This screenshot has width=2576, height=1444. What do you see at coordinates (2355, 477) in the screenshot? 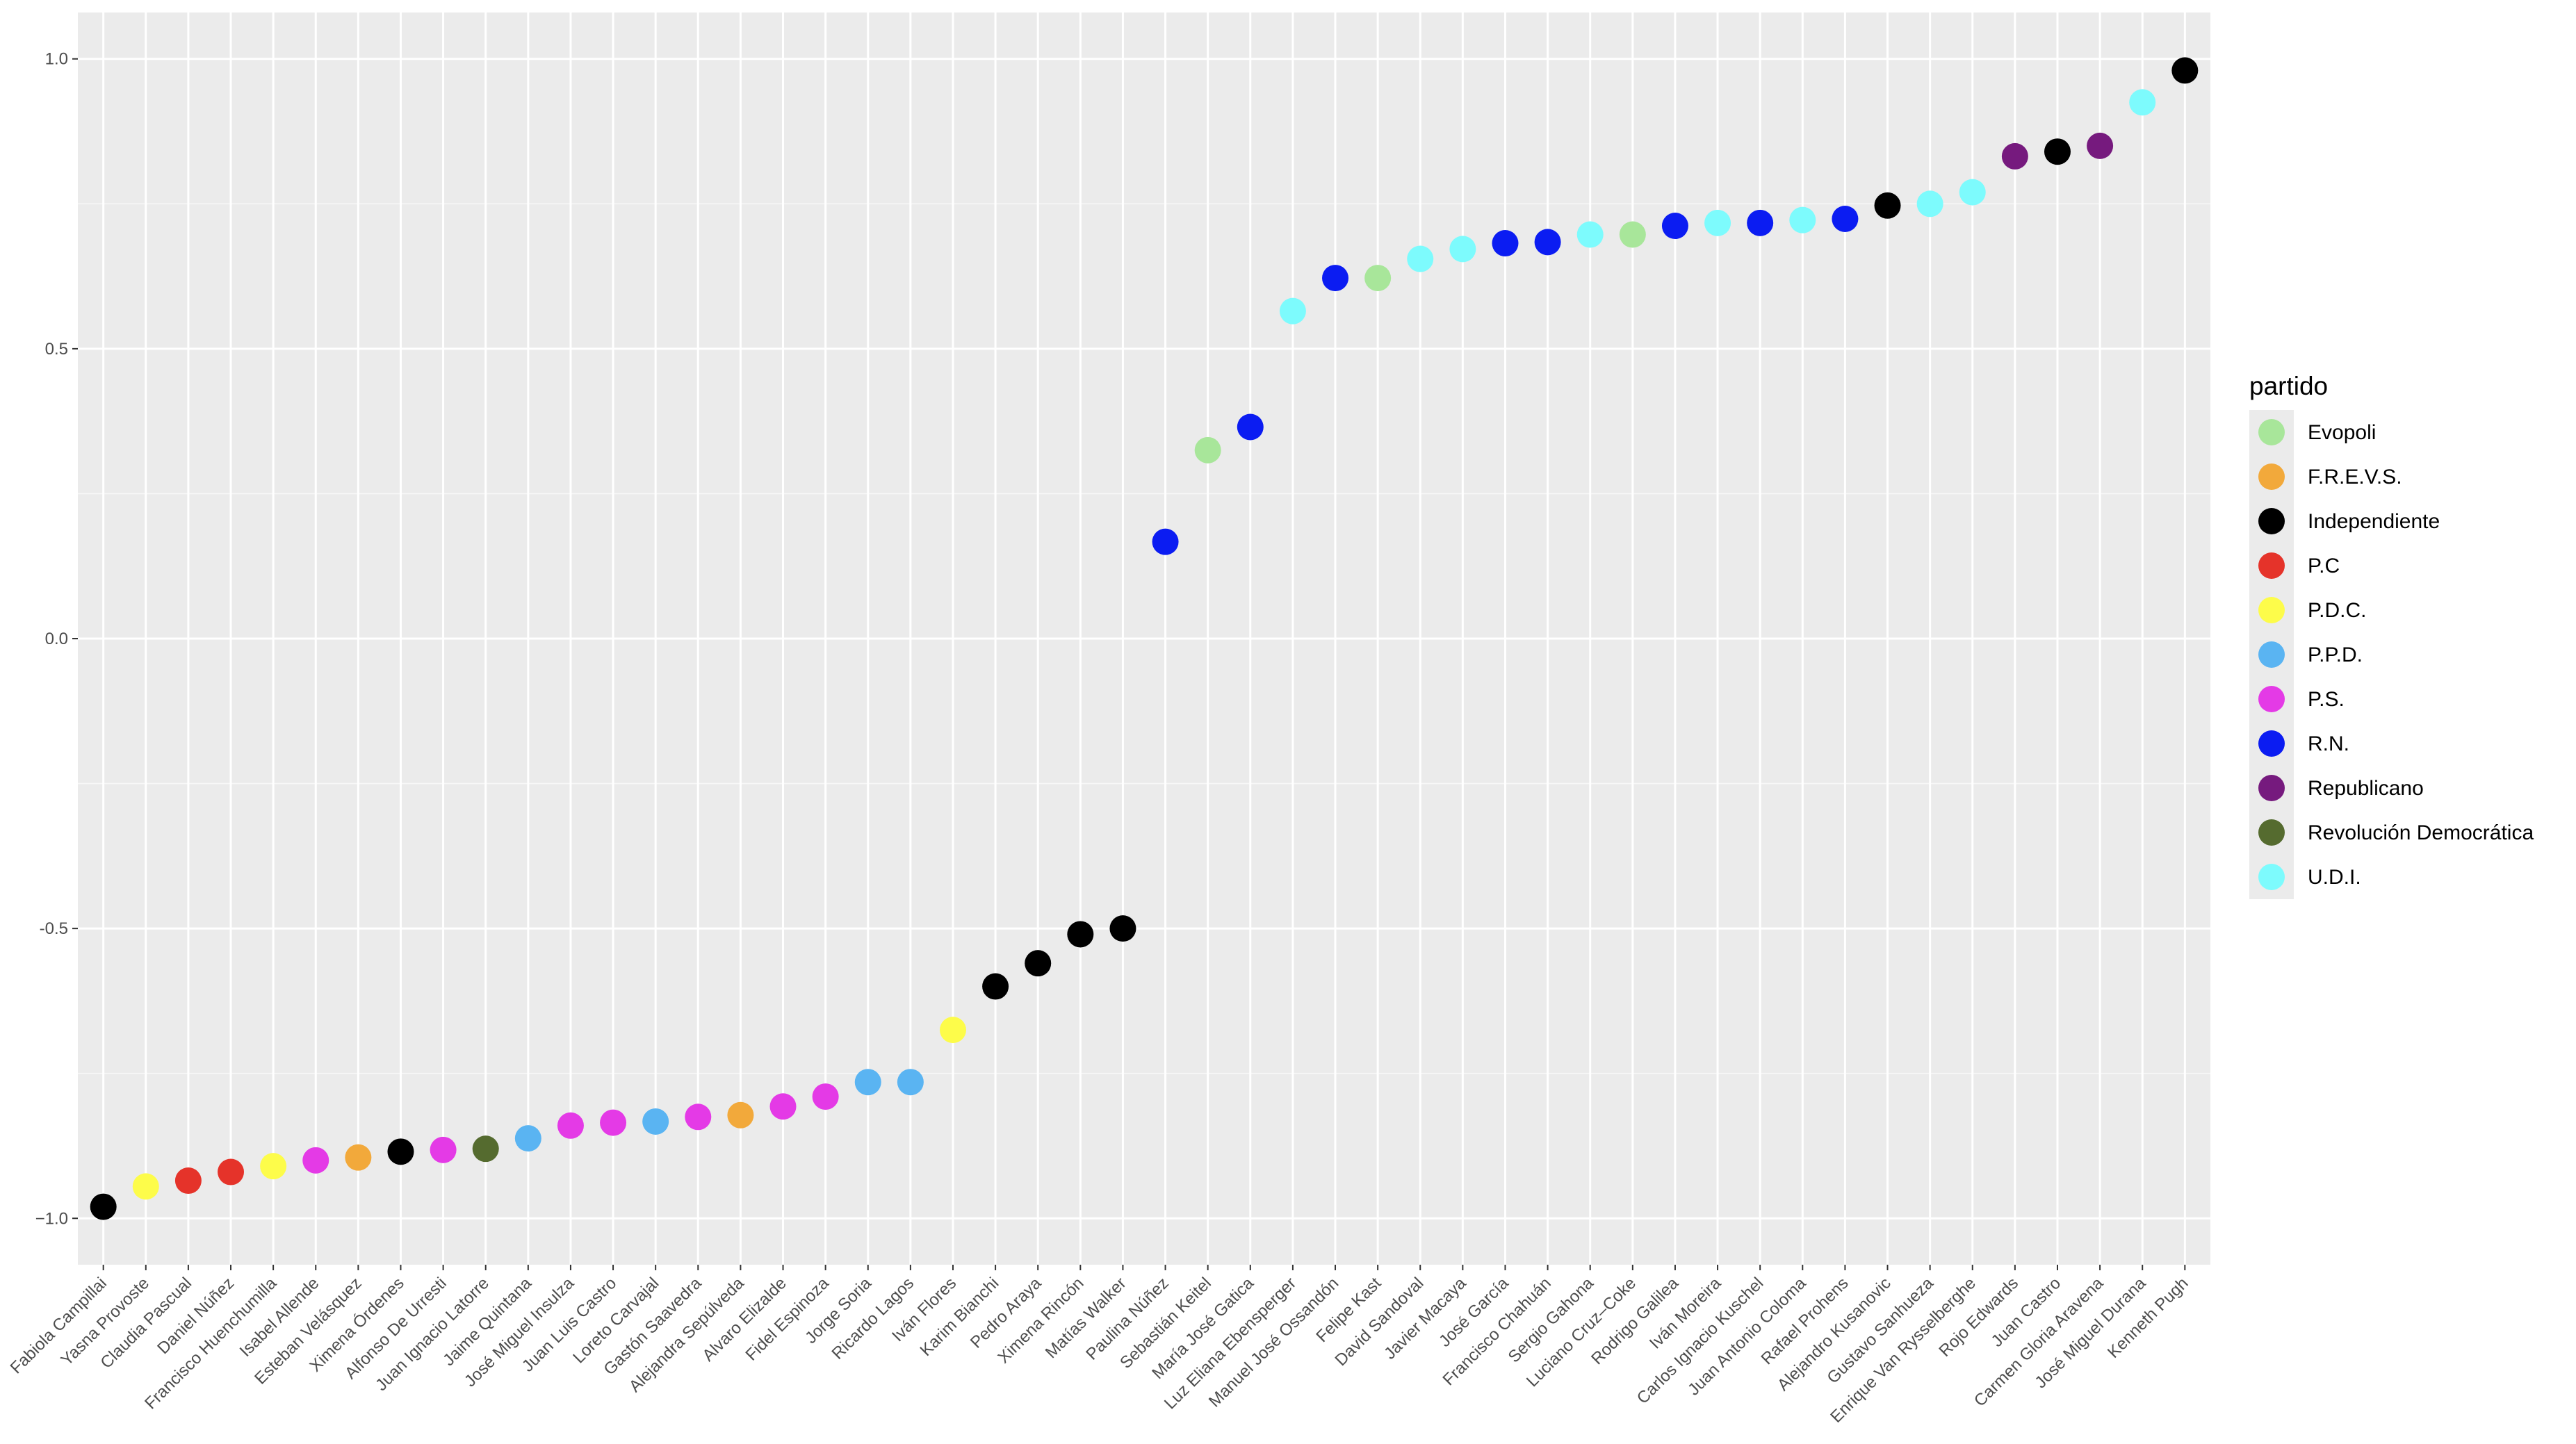
I see `legend-label: F.R.E.V.S.` at bounding box center [2355, 477].